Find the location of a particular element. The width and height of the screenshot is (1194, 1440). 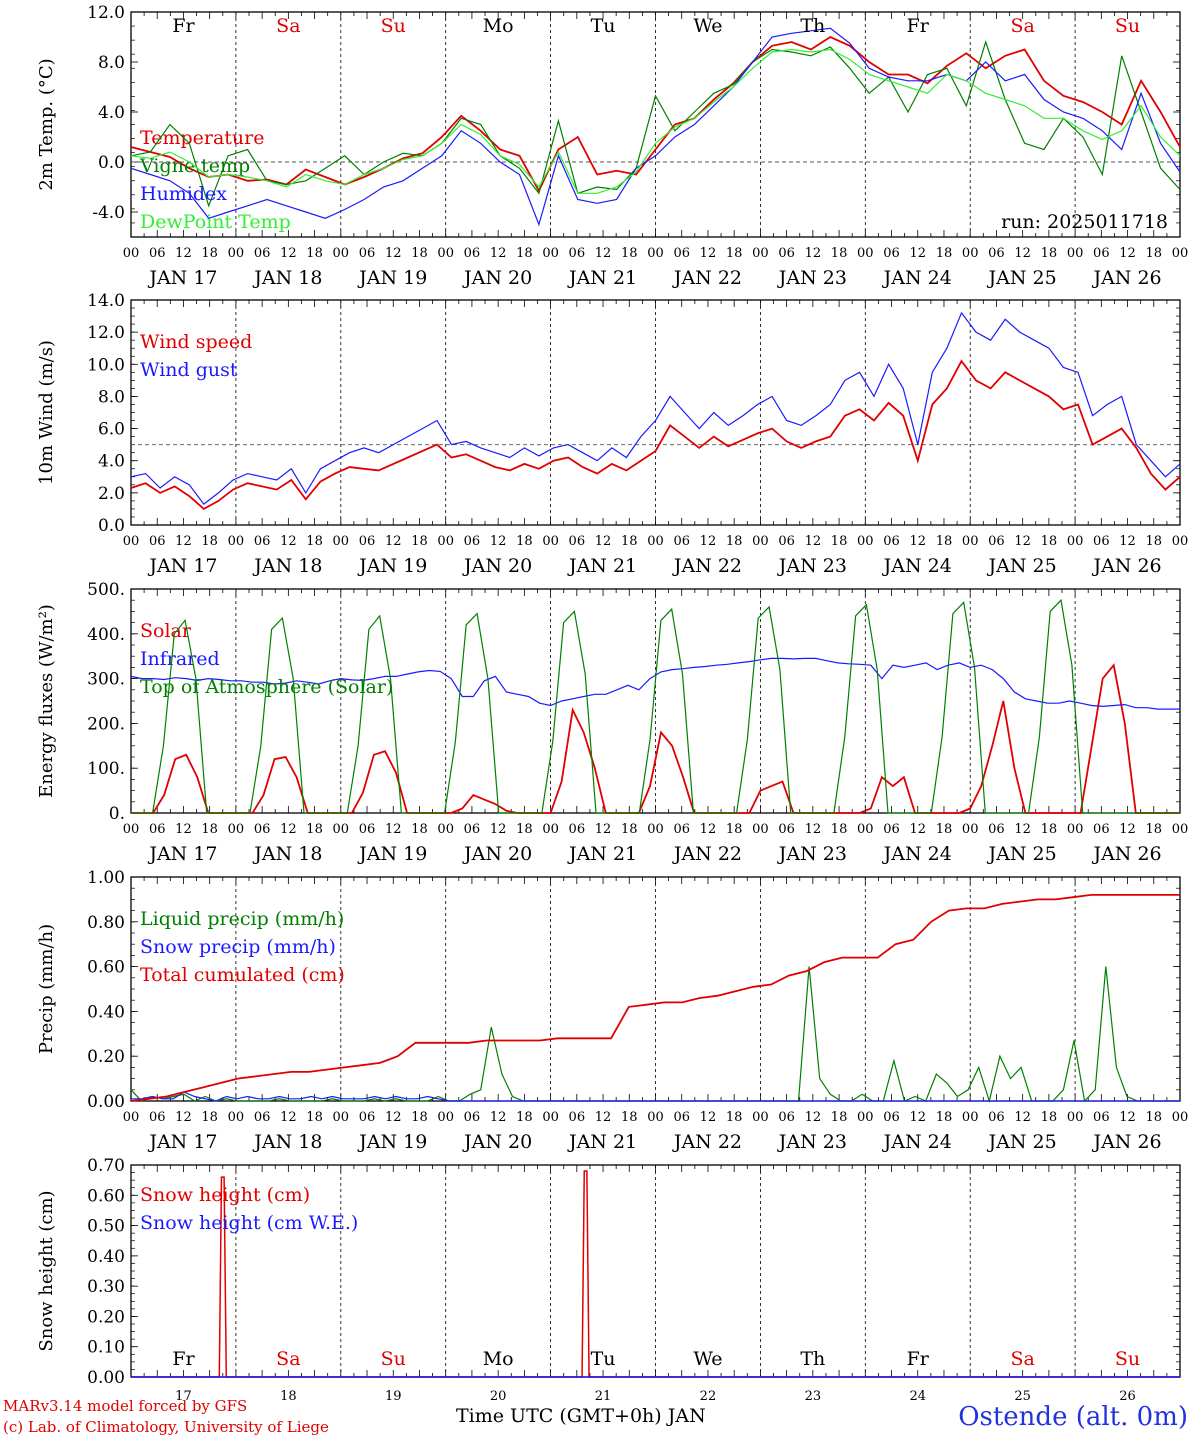

day-number-label: 23 is located at coordinates (813, 1396).